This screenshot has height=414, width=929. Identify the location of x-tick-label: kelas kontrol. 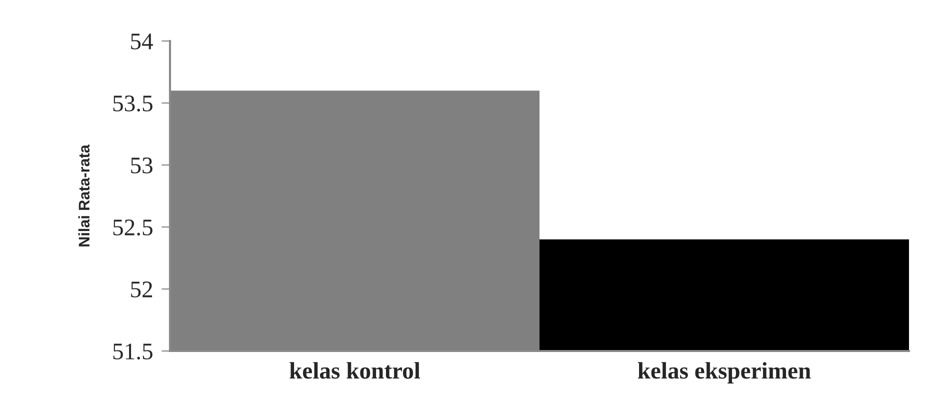
(355, 370).